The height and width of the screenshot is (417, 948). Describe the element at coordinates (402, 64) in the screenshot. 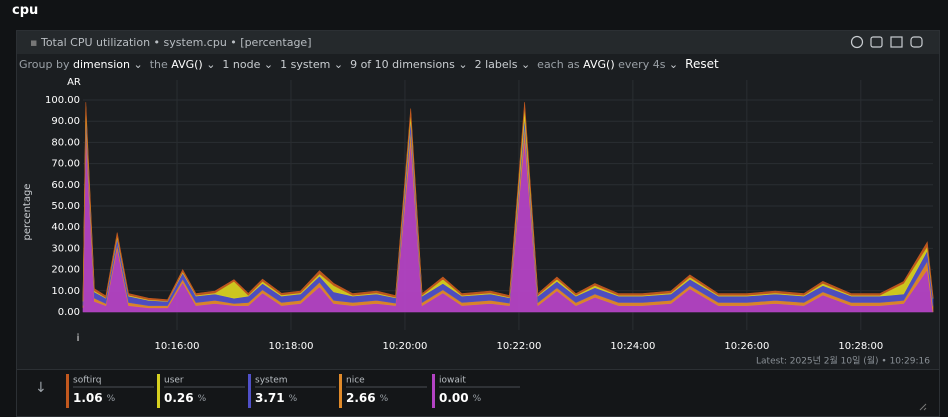

I see `dimensions: 9 of 10 dimensions` at that location.